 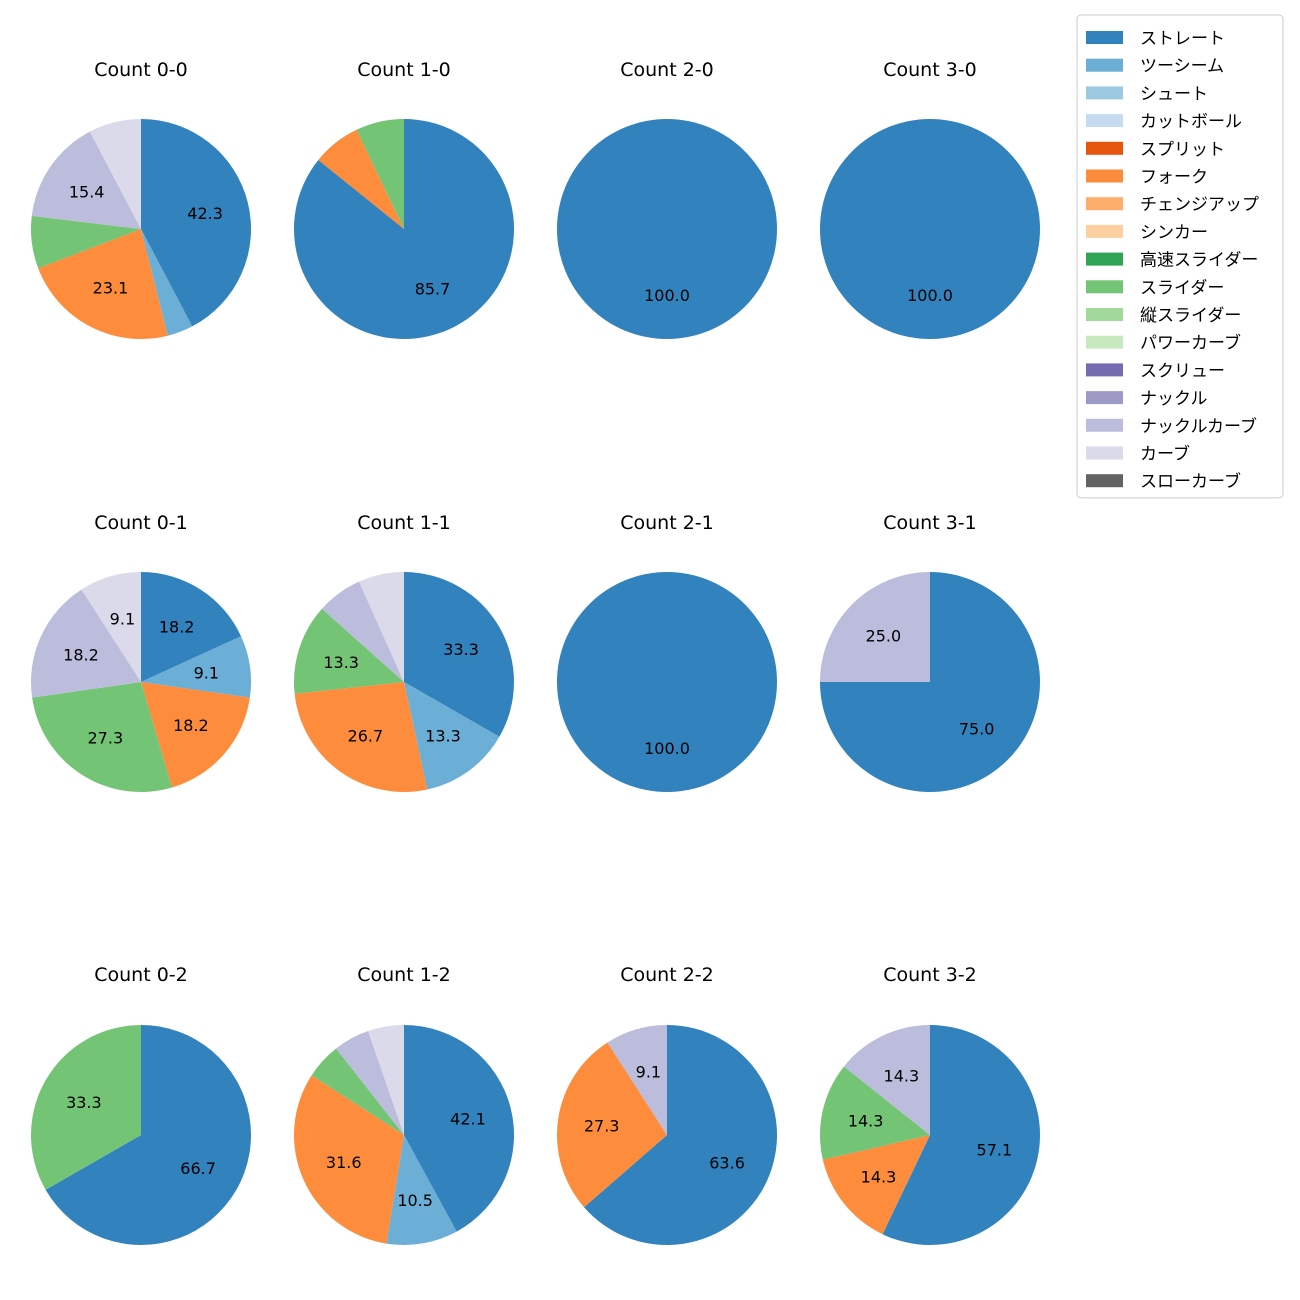 What do you see at coordinates (930, 975) in the screenshot?
I see `pie-title: Count 3-2` at bounding box center [930, 975].